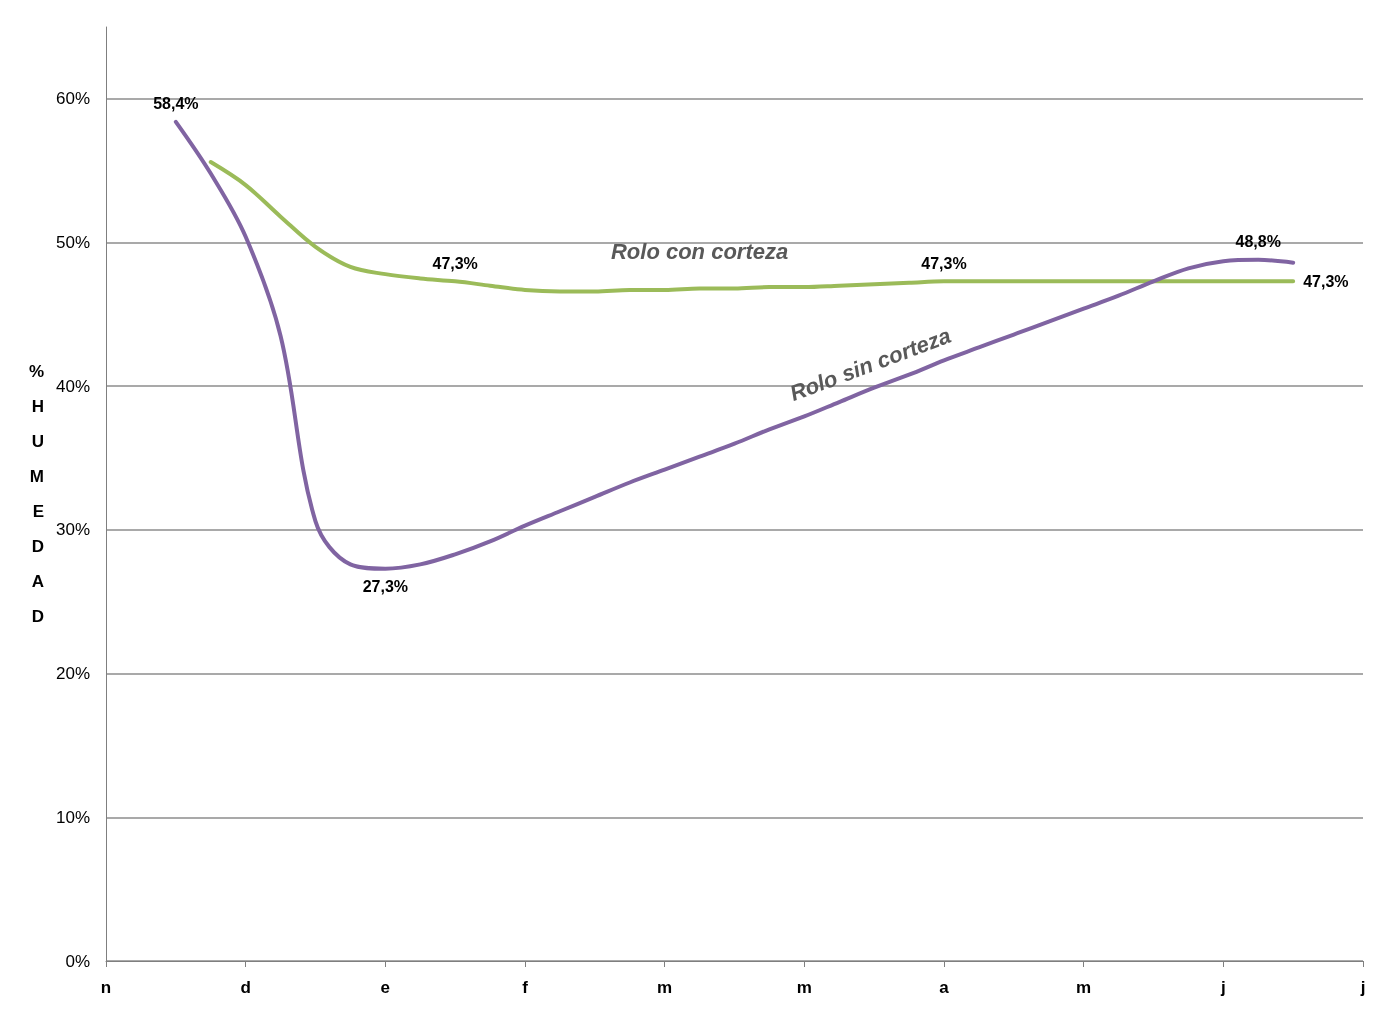 The width and height of the screenshot is (1380, 1027). I want to click on text: Rolo sin corteza, so click(870, 364).